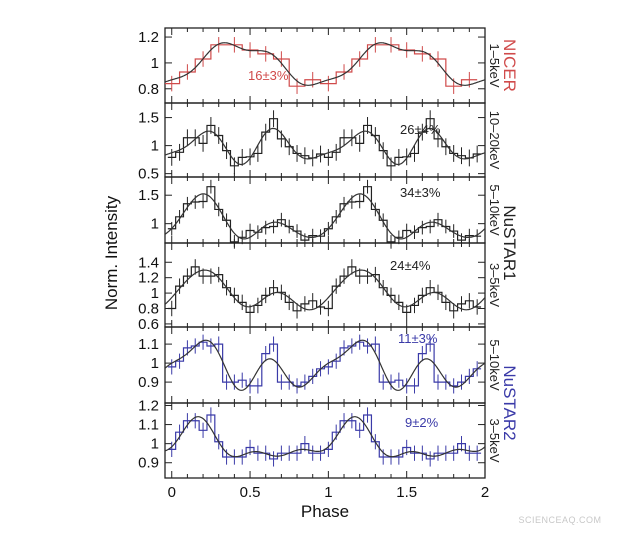 This screenshot has width=621, height=538. What do you see at coordinates (509, 402) in the screenshot?
I see `instrument-label: NuSTAR2` at bounding box center [509, 402].